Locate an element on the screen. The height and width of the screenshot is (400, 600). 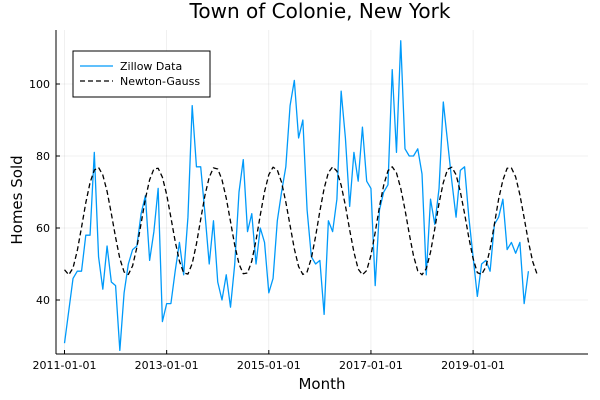
legend: Zillow Data Newton-Gauss is located at coordinates (141, 74).